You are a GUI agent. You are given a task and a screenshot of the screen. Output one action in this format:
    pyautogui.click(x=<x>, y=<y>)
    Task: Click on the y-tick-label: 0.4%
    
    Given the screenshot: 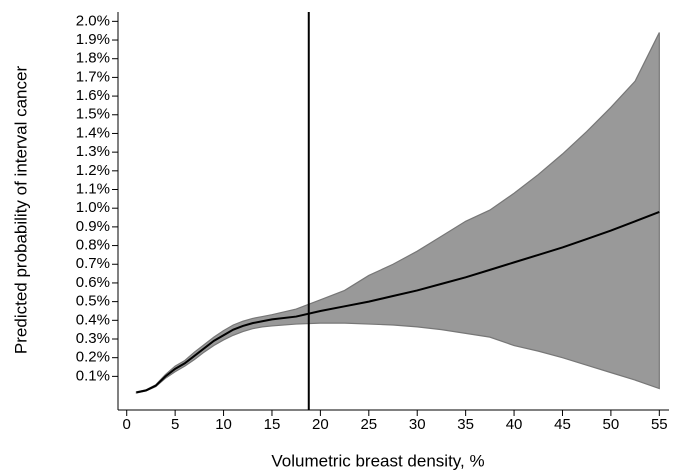 What is the action you would take?
    pyautogui.click(x=93, y=319)
    